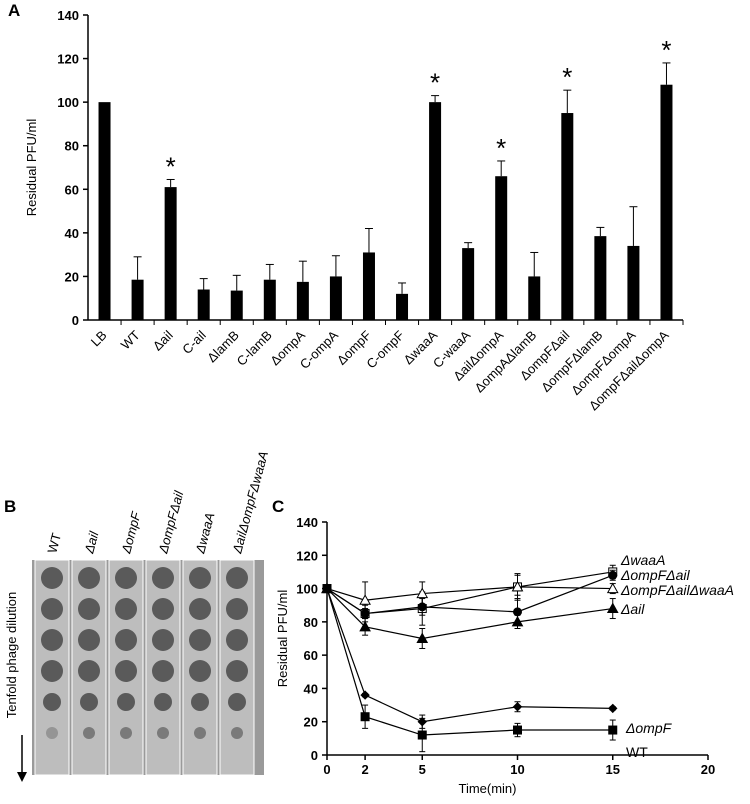 Image resolution: width=750 pixels, height=804 pixels. Describe the element at coordinates (75, 320) in the screenshot. I see `y-tick-label: 0` at that location.